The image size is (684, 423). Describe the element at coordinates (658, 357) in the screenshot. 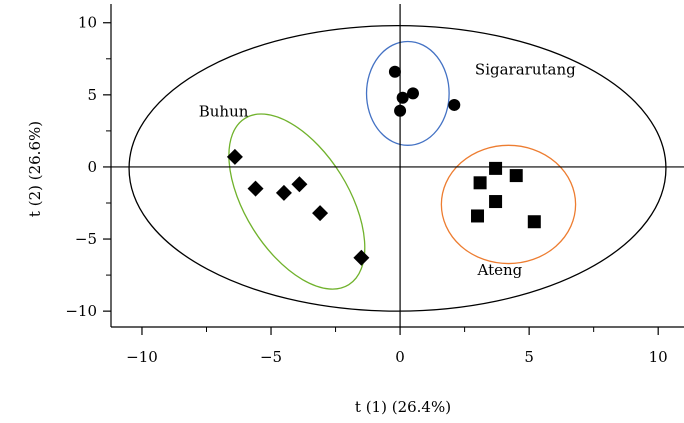

I see `x-tick-label: 10` at that location.